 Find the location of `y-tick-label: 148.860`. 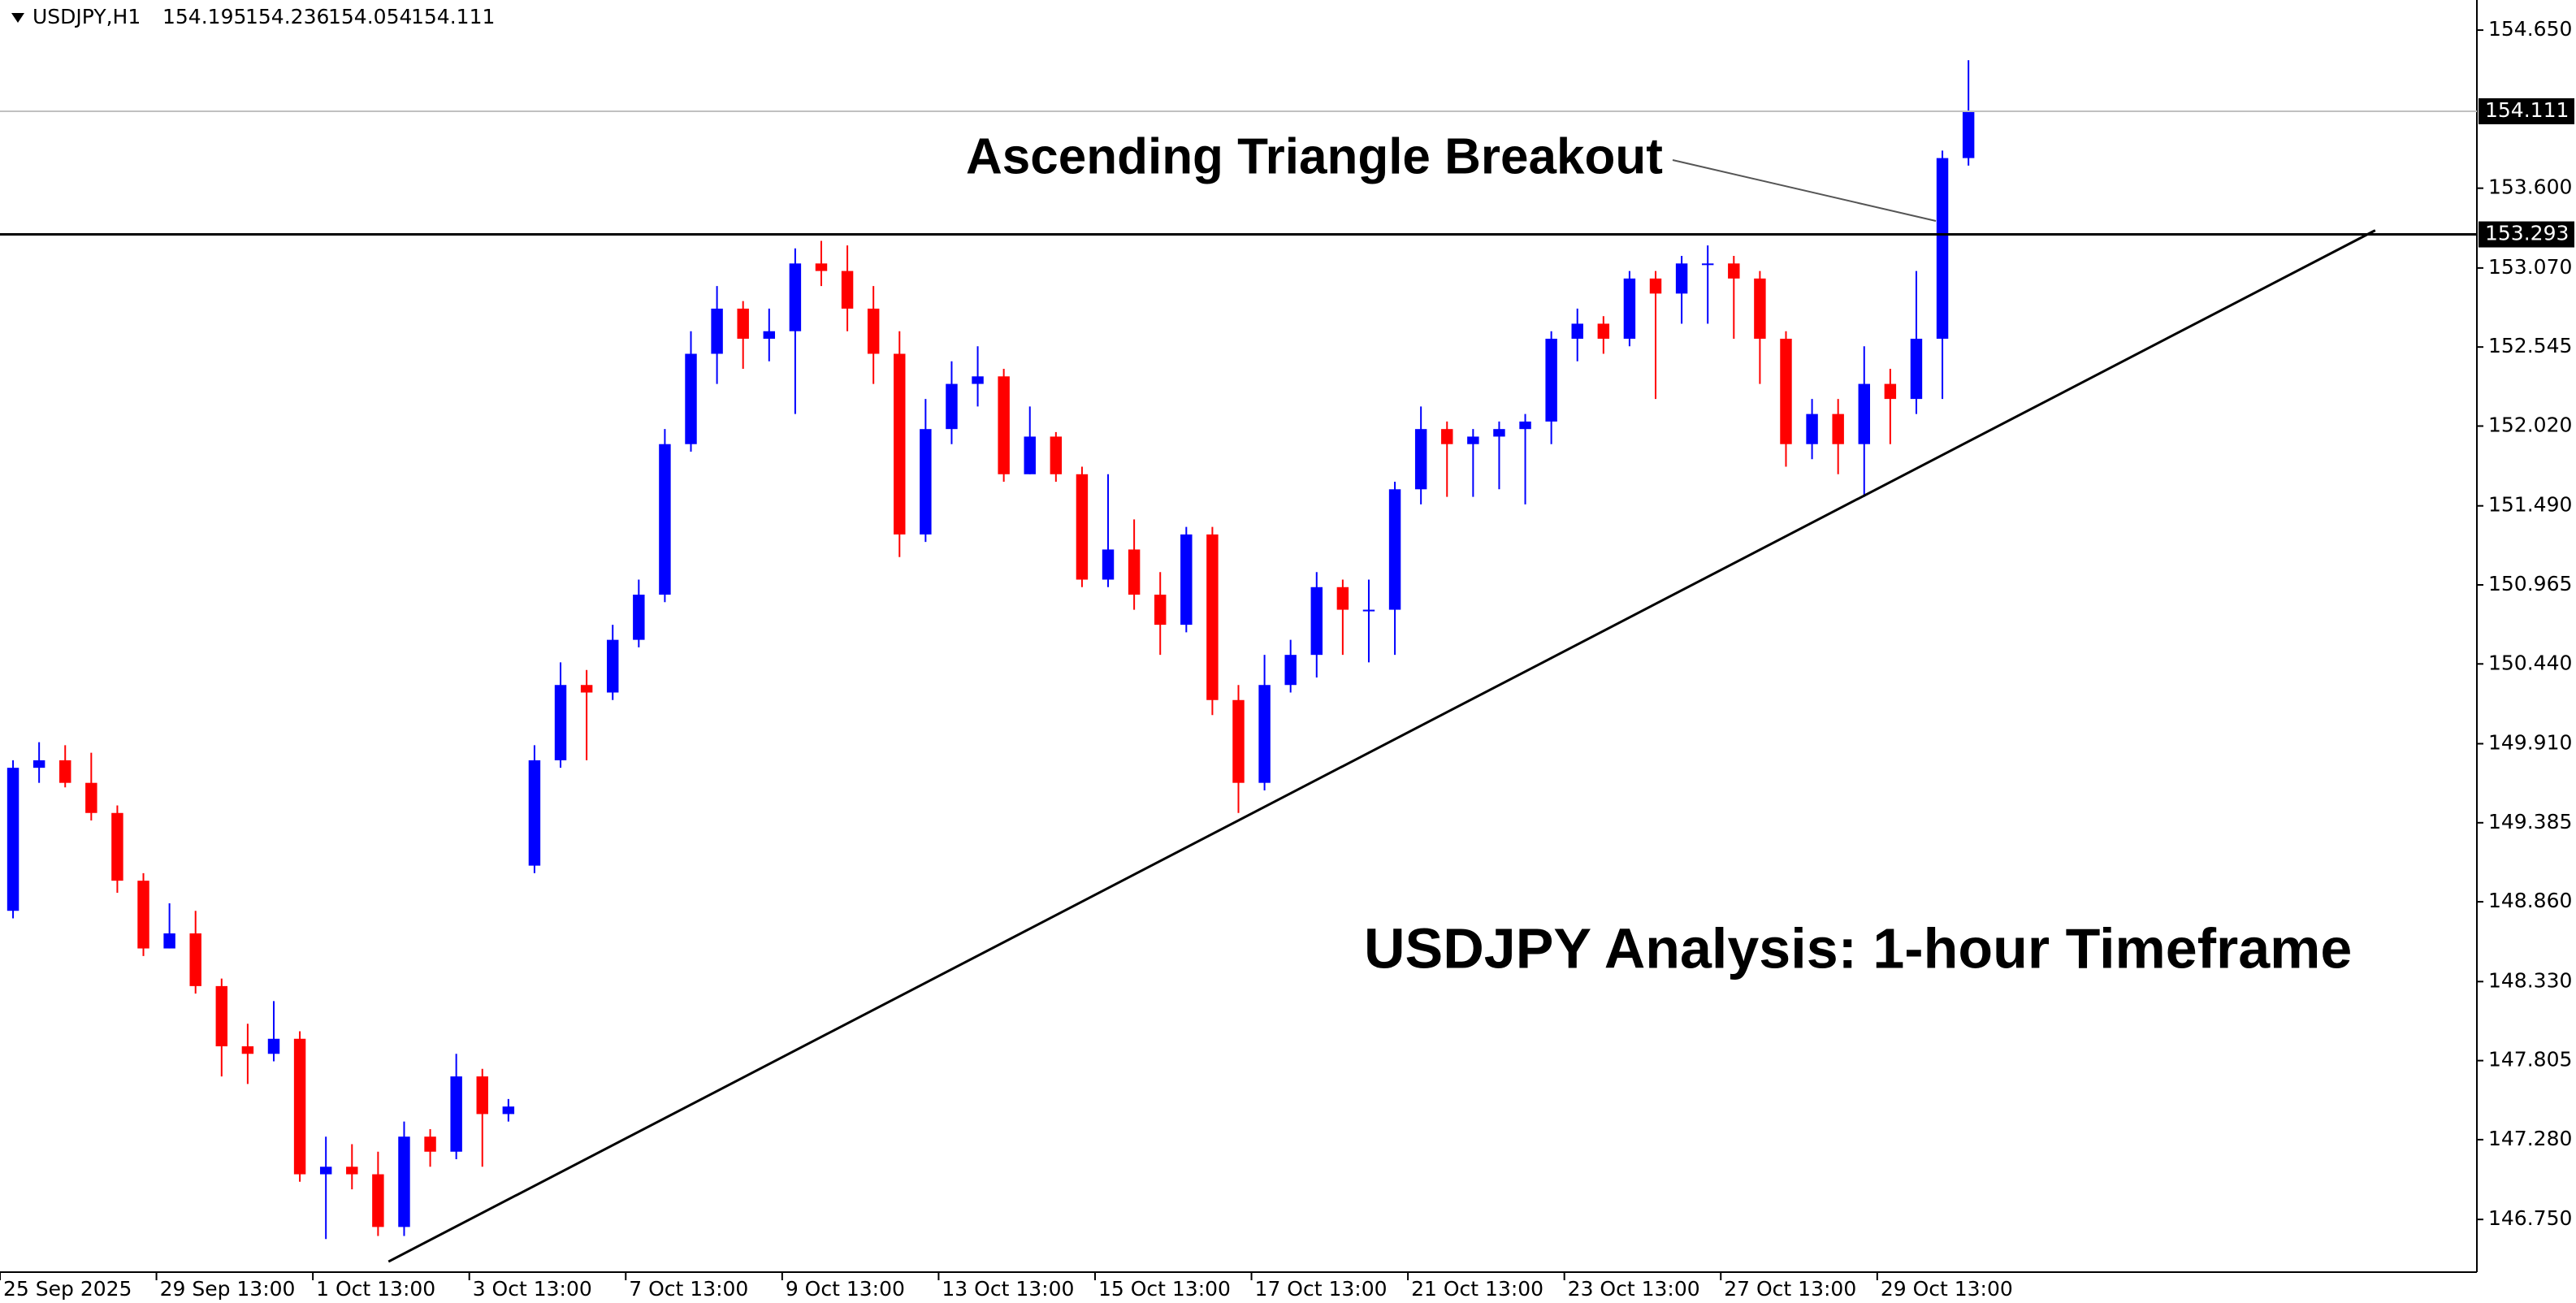

y-tick-label: 148.860 is located at coordinates (2530, 900).